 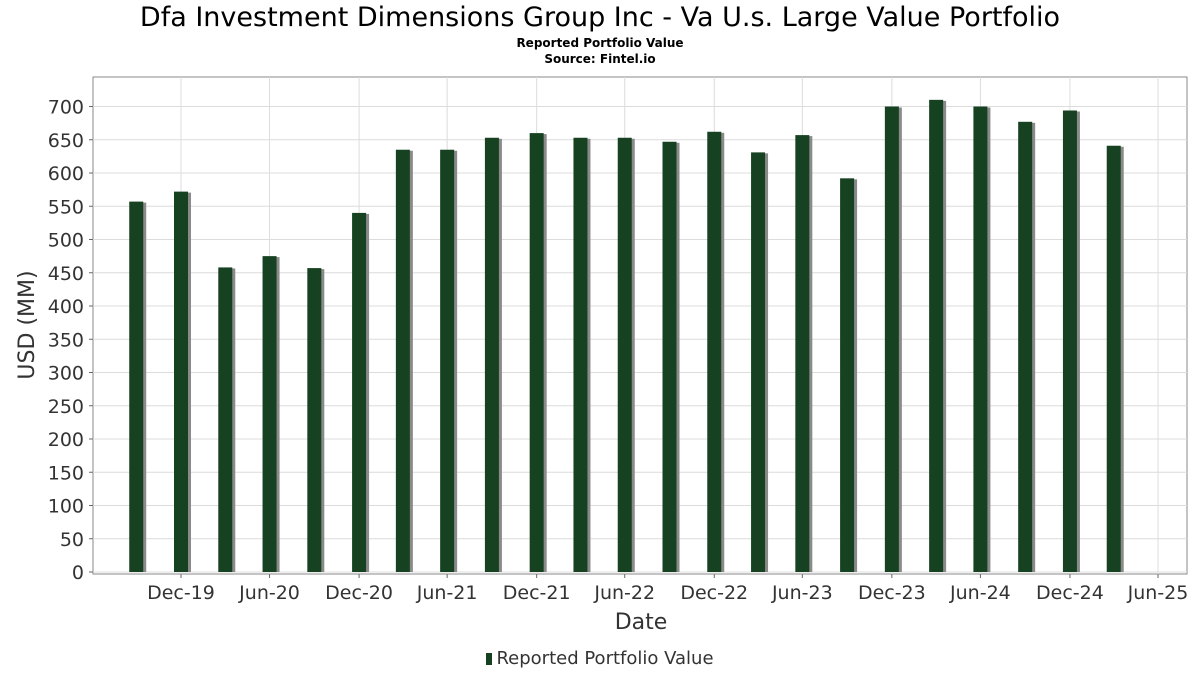 I want to click on y-tick-label: 700, so click(x=66, y=108).